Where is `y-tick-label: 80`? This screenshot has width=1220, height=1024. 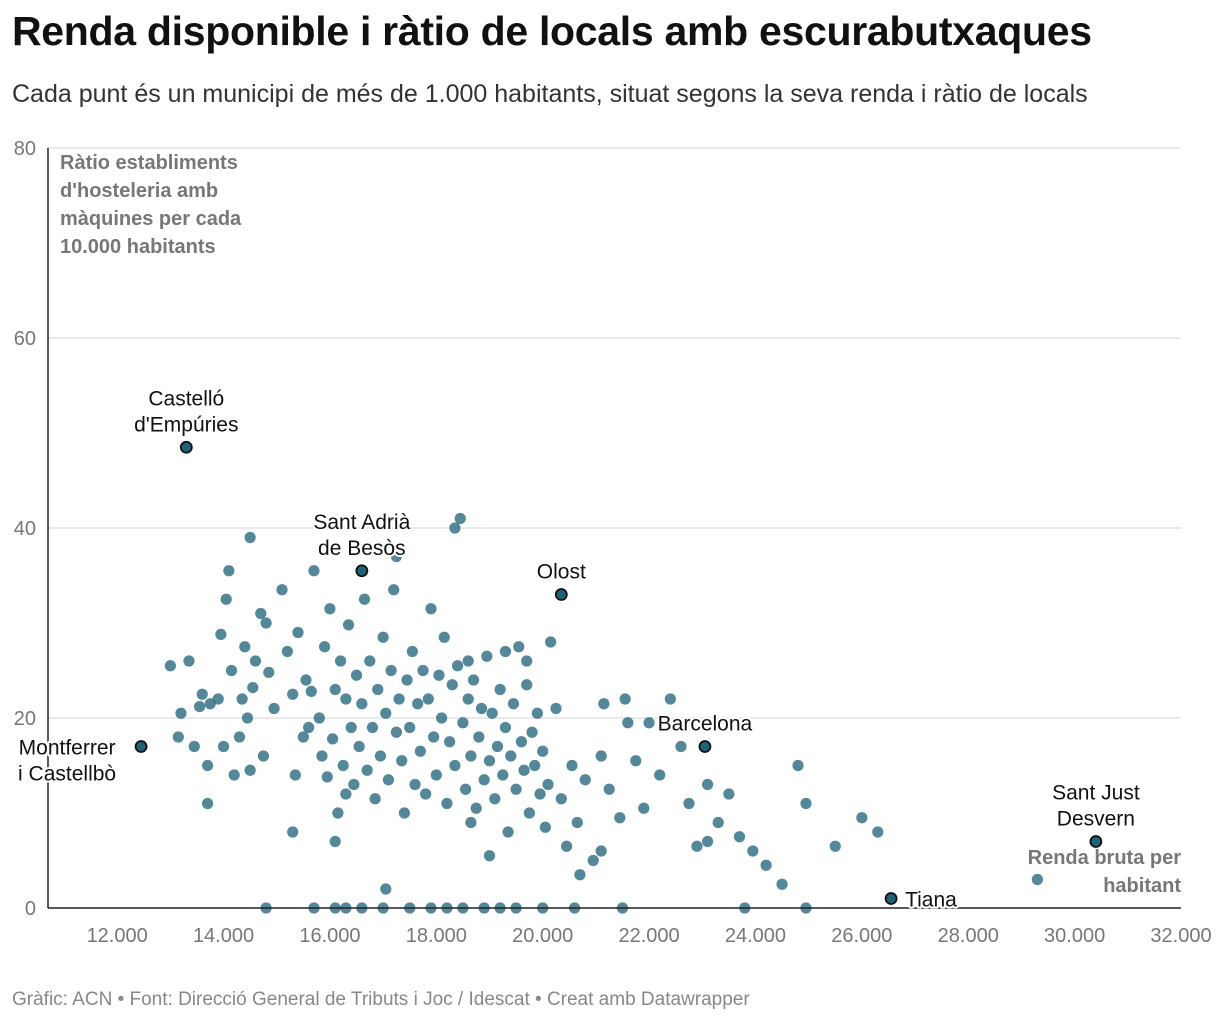
y-tick-label: 80 is located at coordinates (25, 149).